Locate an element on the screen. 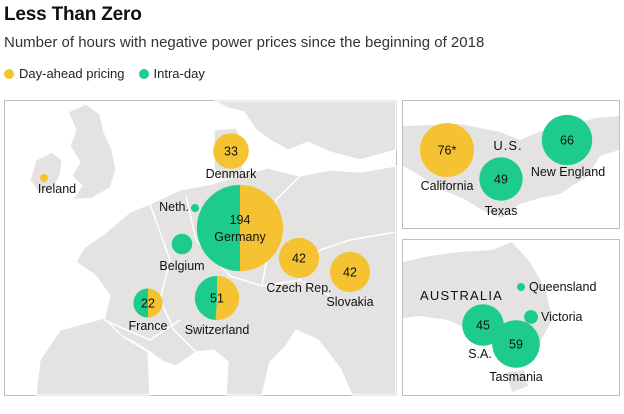  name-label-neth: Neth. is located at coordinates (174, 207).